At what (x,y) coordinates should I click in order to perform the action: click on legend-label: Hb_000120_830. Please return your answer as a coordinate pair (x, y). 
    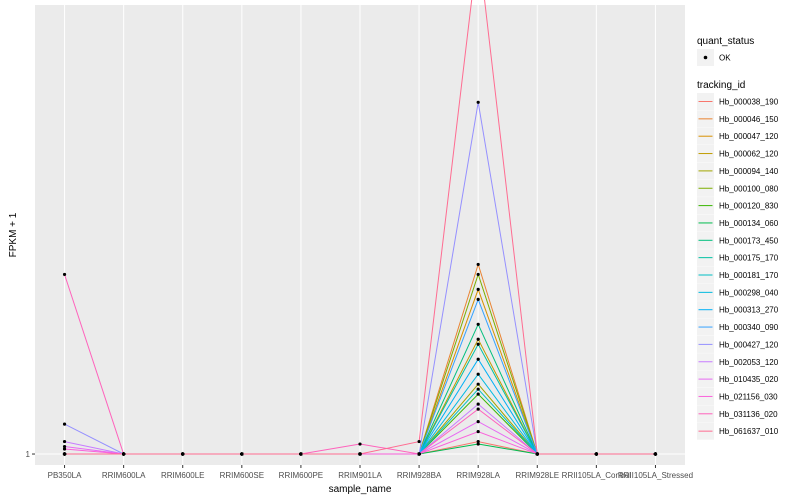
    Looking at the image, I should click on (749, 206).